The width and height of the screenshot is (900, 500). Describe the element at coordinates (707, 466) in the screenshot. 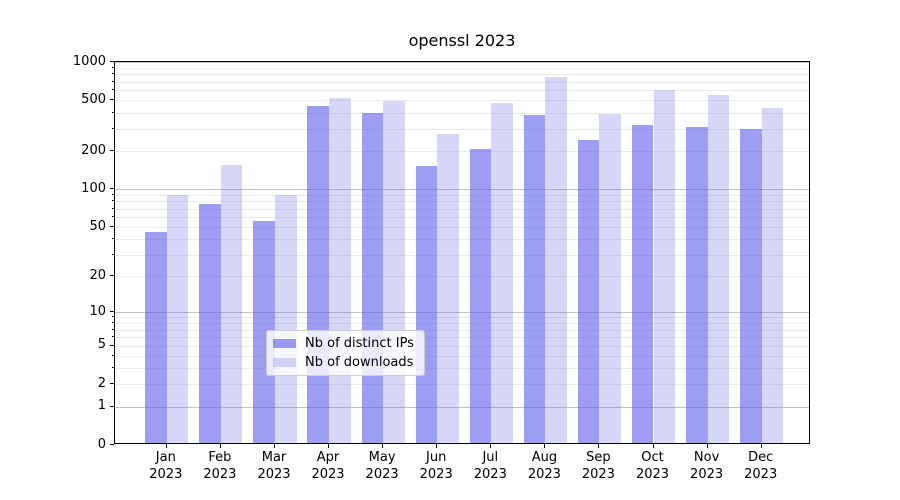

I see `x-axis-label-nov: Nov 2023` at that location.